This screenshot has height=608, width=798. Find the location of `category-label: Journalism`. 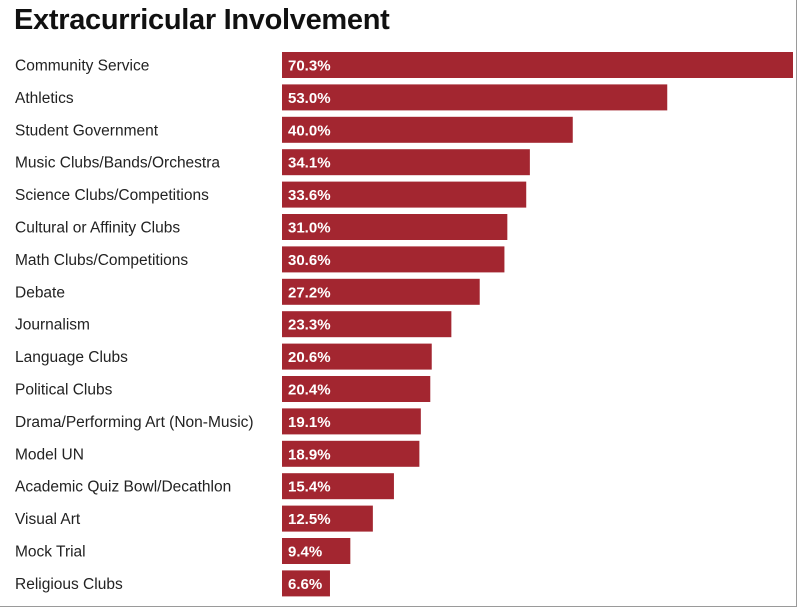

category-label: Journalism is located at coordinates (52, 325).